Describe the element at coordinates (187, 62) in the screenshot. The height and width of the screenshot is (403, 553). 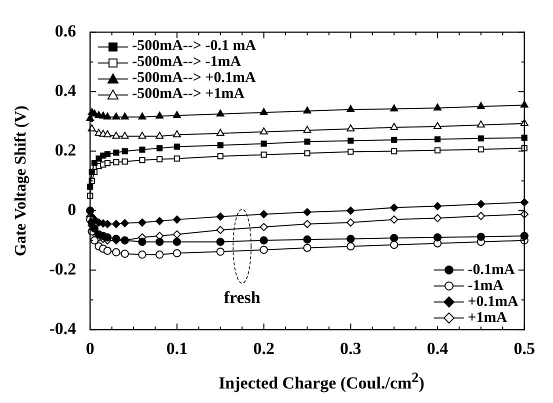
I see `legend-label: -500mA--> -1mA` at that location.